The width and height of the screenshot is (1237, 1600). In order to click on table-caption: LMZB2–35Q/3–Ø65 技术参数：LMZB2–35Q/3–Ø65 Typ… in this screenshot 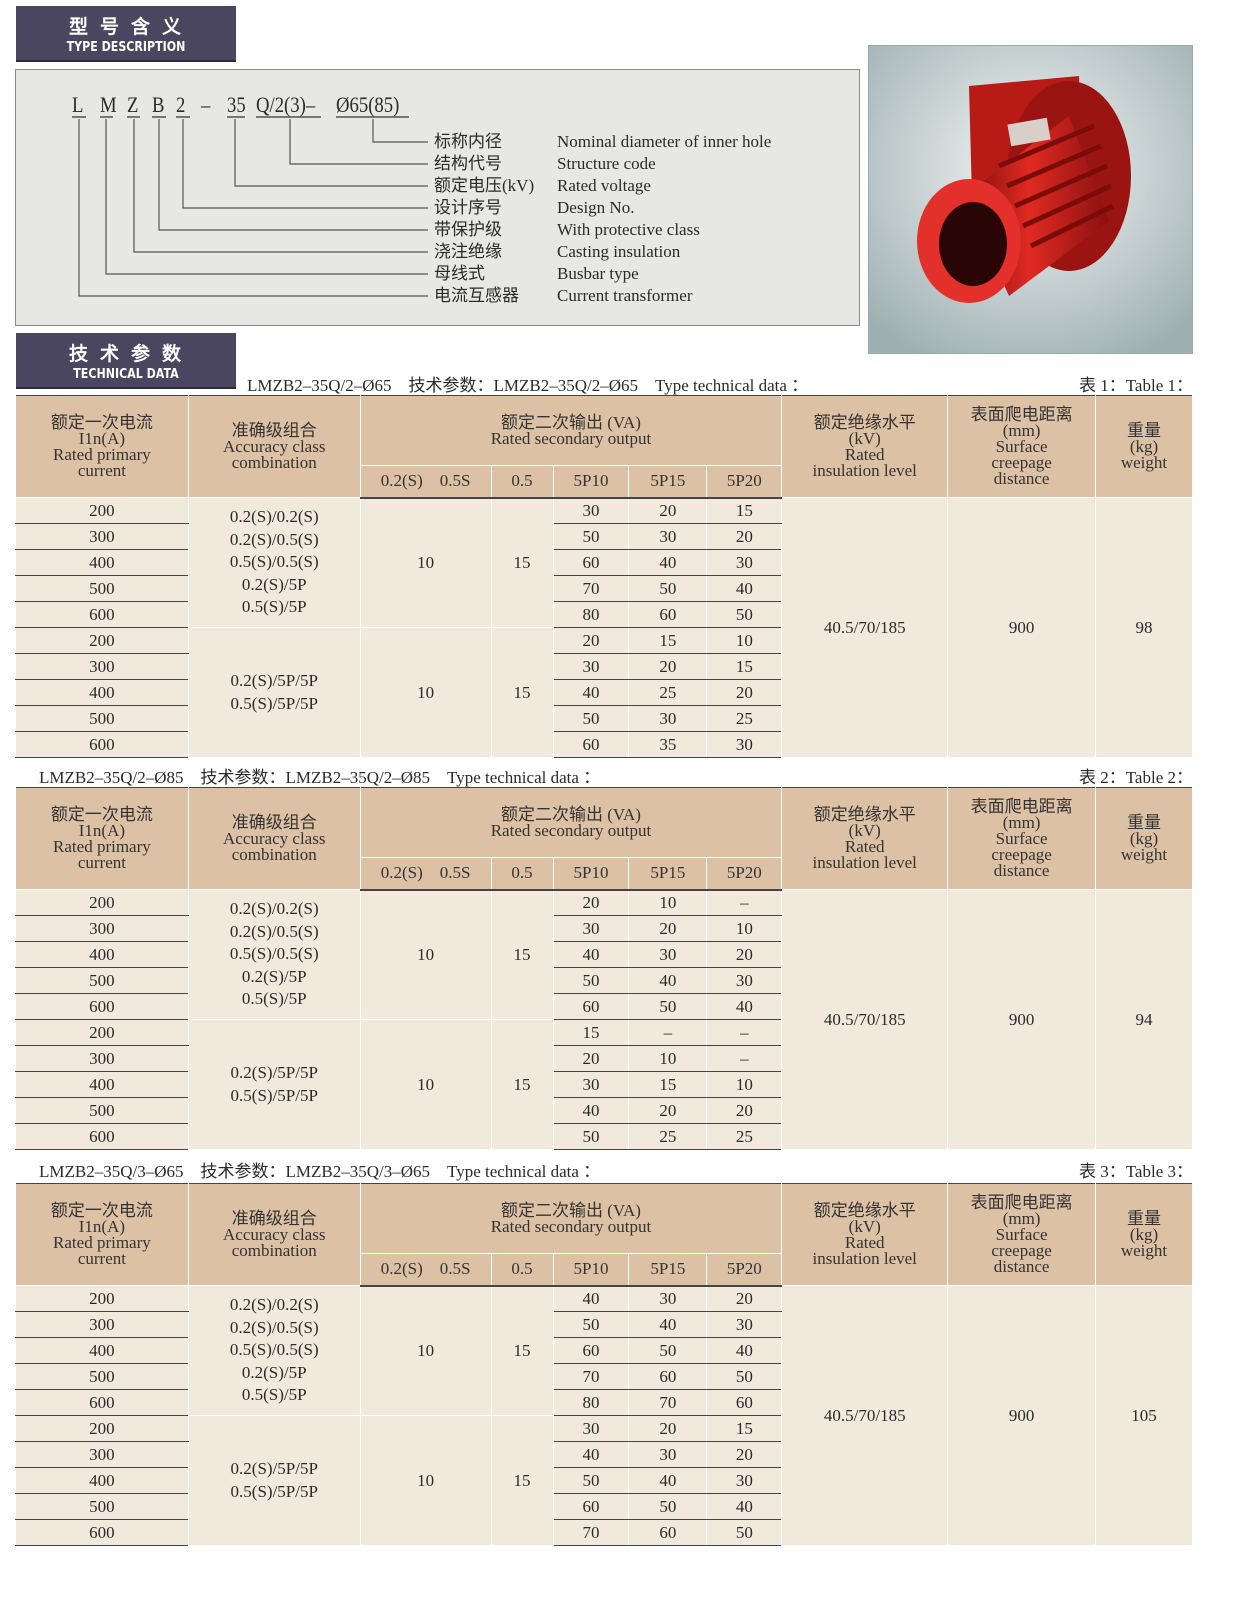, I will do `click(604, 1169)`.